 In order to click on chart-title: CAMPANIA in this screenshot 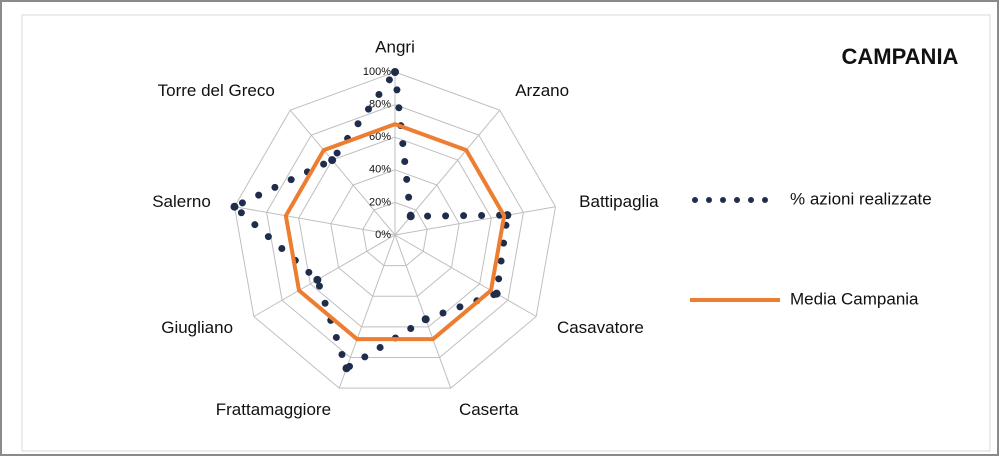, I will do `click(900, 56)`.